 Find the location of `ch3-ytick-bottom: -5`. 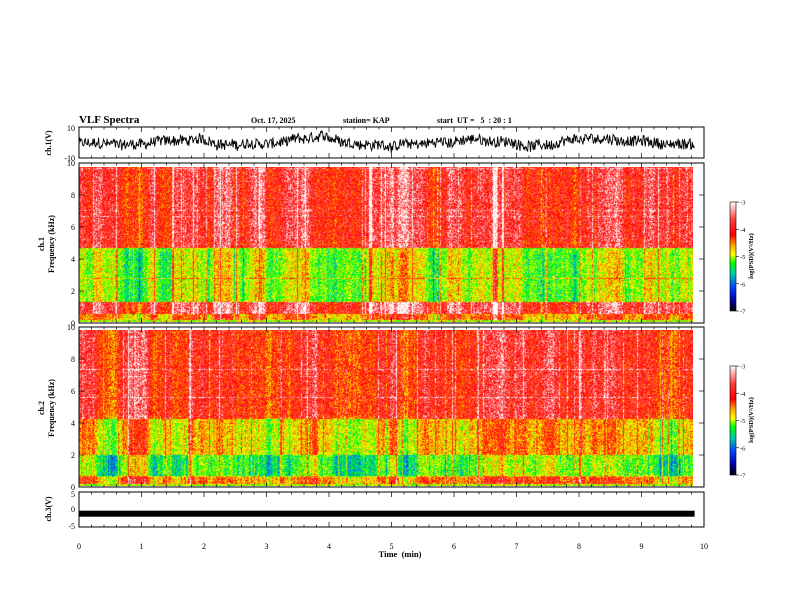

ch3-ytick-bottom: -5 is located at coordinates (71, 526).